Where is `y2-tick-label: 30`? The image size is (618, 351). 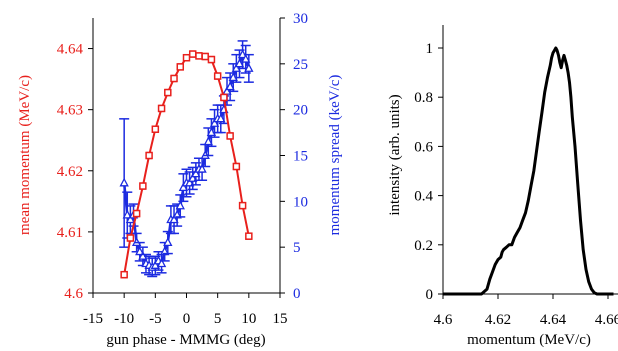
y2-tick-label: 30 is located at coordinates (300, 19).